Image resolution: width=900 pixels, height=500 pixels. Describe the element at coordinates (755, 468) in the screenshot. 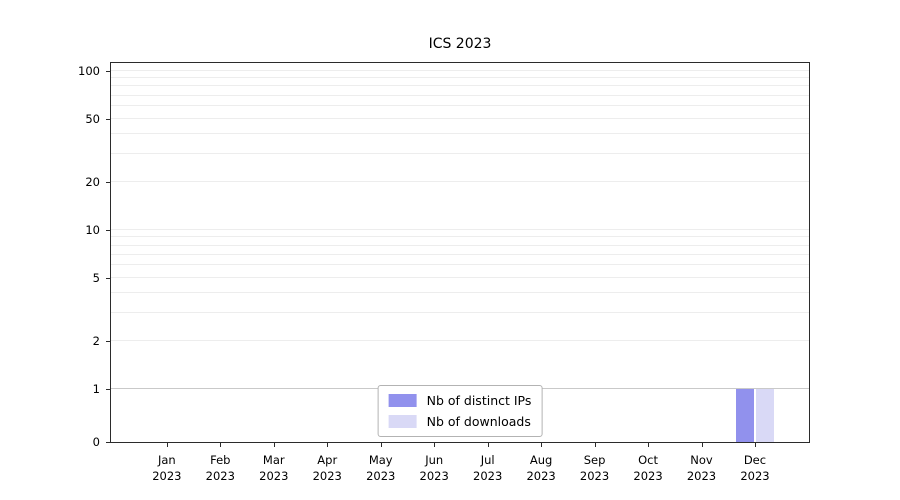

I see `x-tick-label-dec: Dec 2023` at that location.